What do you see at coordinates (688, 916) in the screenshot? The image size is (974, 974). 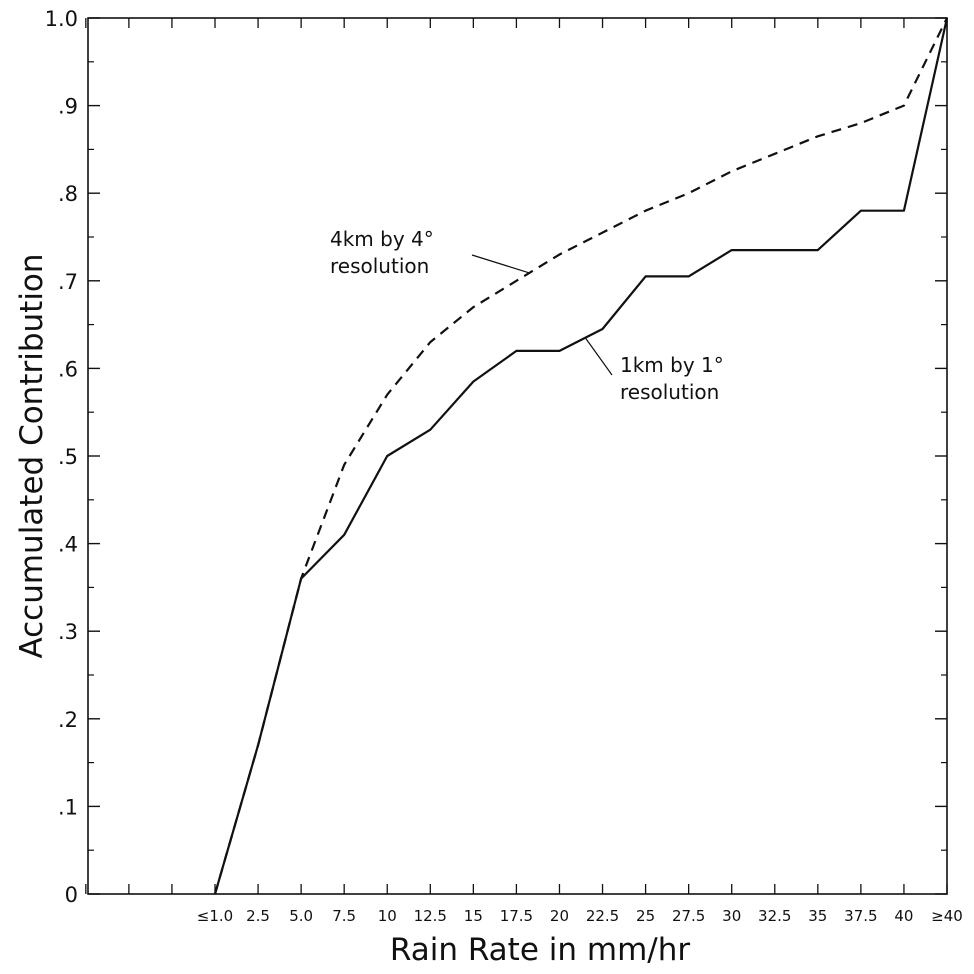 I see `x-tick-label: 27.5` at bounding box center [688, 916].